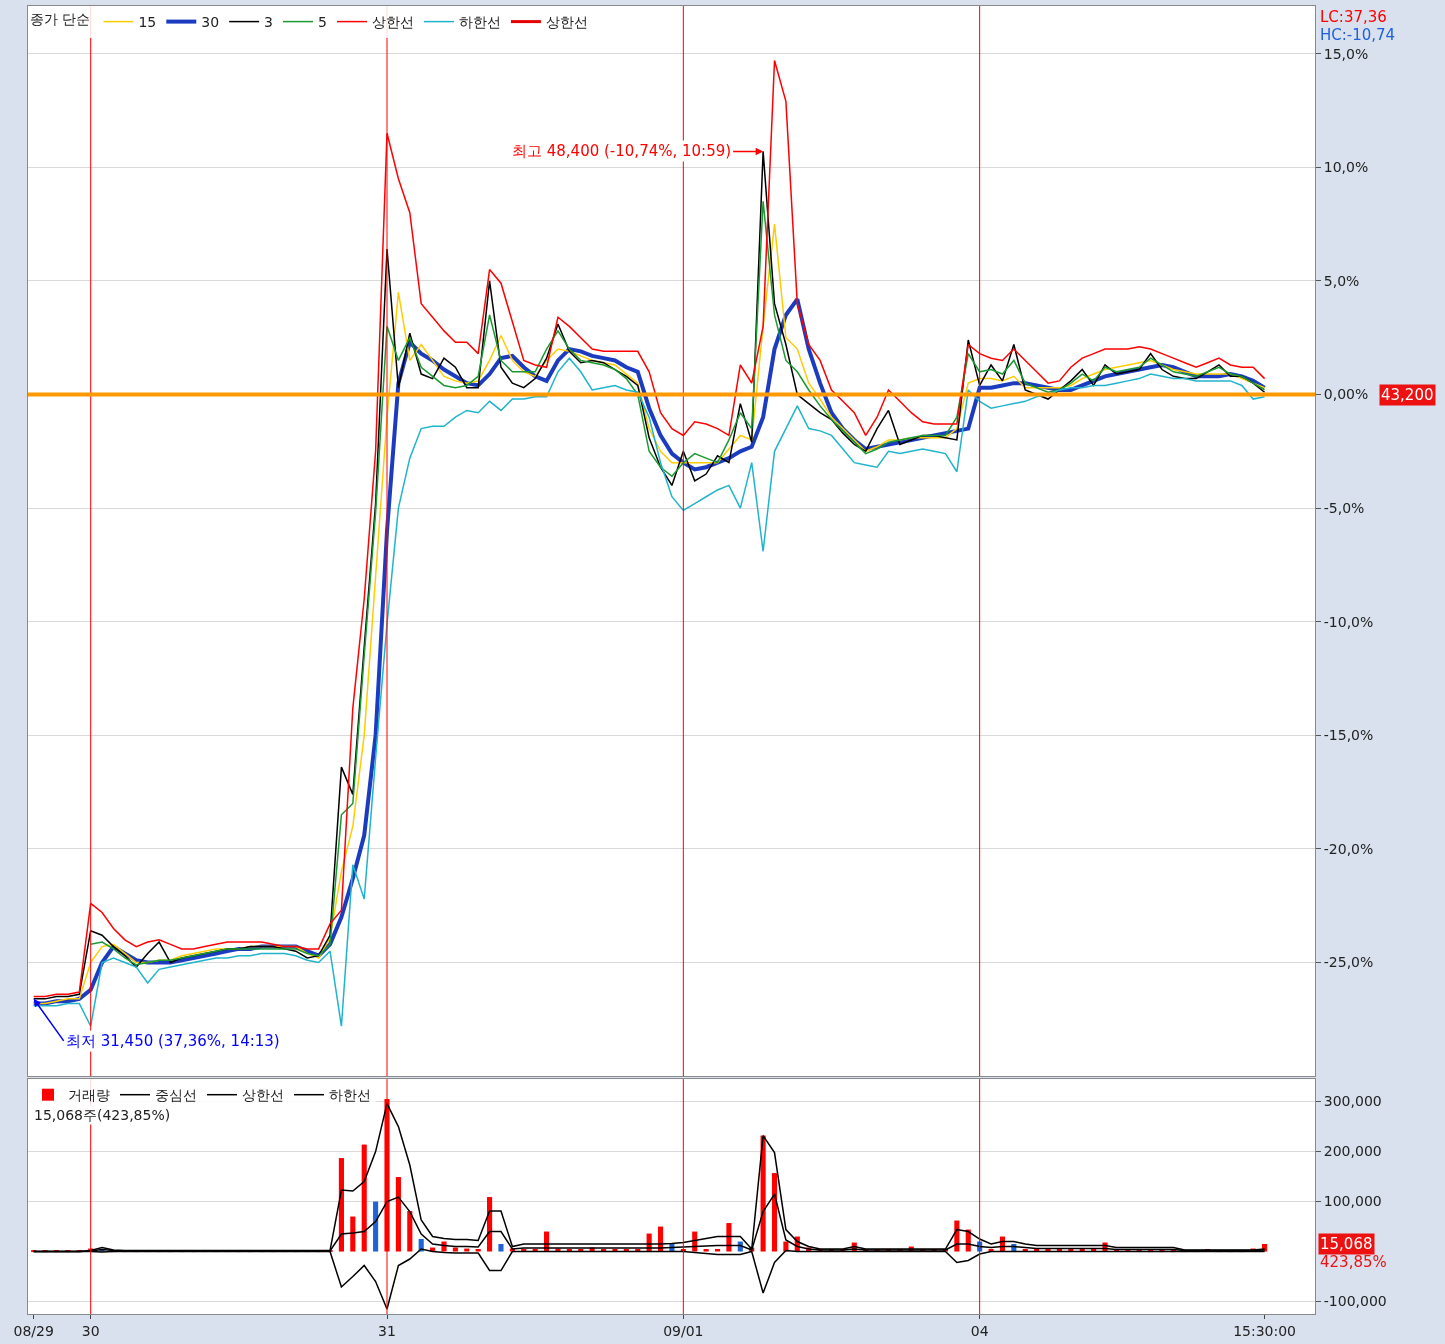 This screenshot has width=1445, height=1344. I want to click on y-tick-label: -5,0%, so click(1344, 508).